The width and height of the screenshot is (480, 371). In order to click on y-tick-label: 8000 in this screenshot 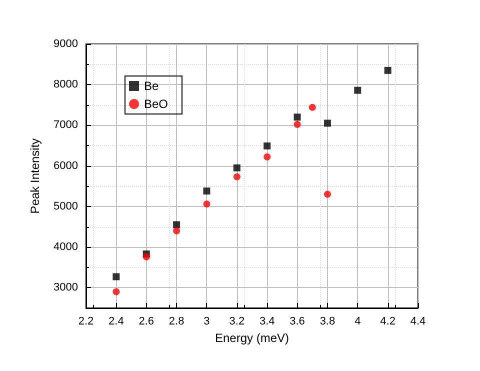, I will do `click(66, 84)`.